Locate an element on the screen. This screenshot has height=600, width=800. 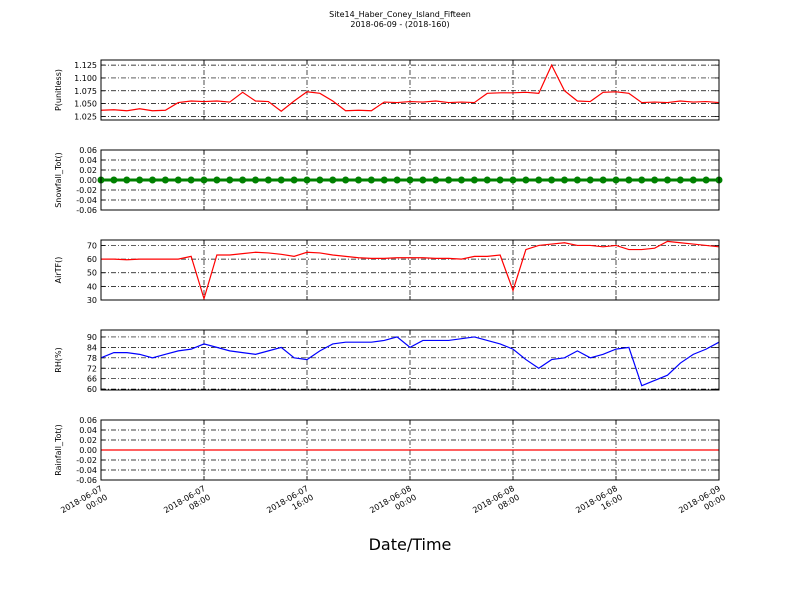
y-tick-label: 1.075 is located at coordinates (85, 91).